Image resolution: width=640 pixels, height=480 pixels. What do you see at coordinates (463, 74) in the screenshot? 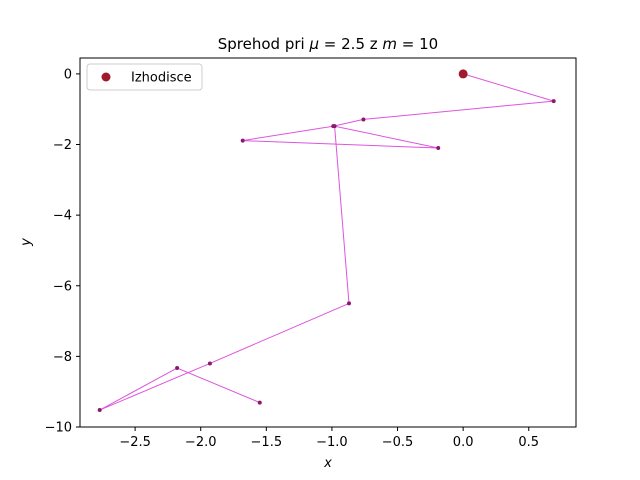
I see `start-point-marker` at bounding box center [463, 74].